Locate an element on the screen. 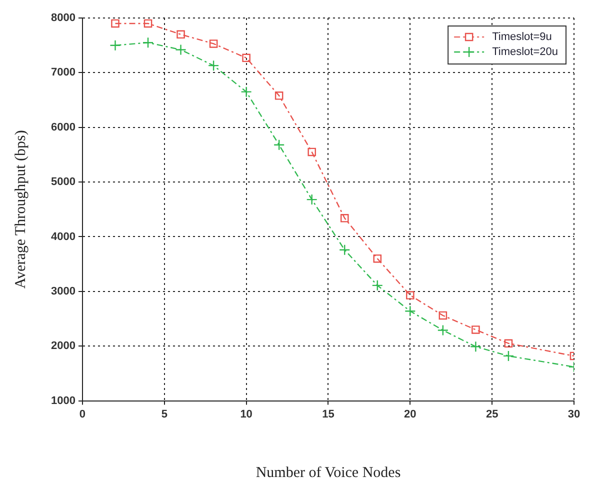 This screenshot has height=494, width=597. x-tick-label: 25 is located at coordinates (492, 414).